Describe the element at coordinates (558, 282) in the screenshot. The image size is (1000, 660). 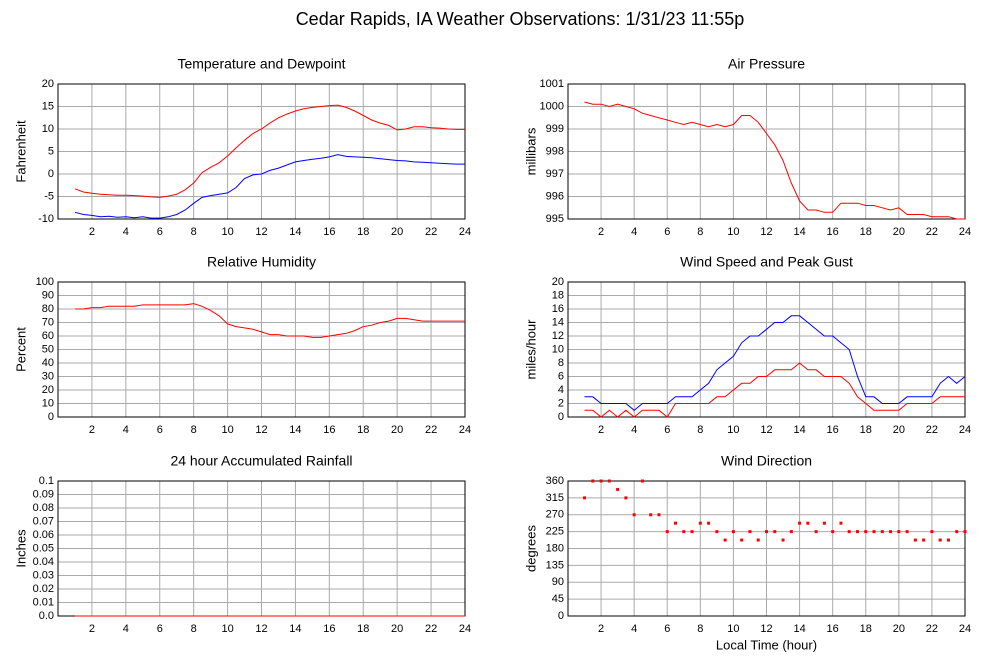
I see `y-tick-label: 20` at that location.